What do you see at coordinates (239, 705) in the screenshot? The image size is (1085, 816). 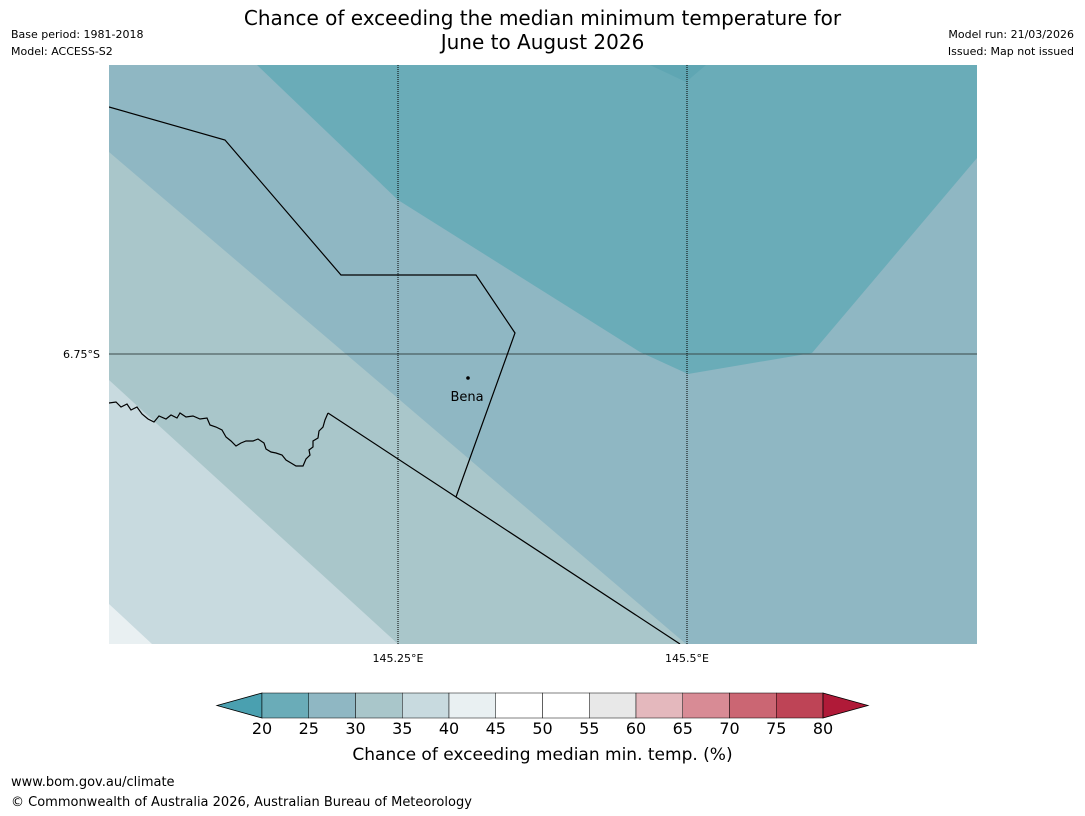 I see `colorbar-extension-low` at bounding box center [239, 705].